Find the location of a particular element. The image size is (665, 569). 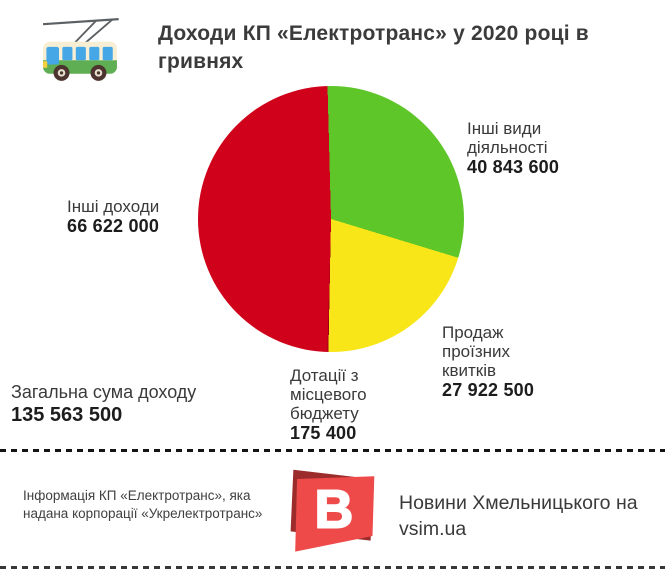

svg-text: B is located at coordinates (334, 510).